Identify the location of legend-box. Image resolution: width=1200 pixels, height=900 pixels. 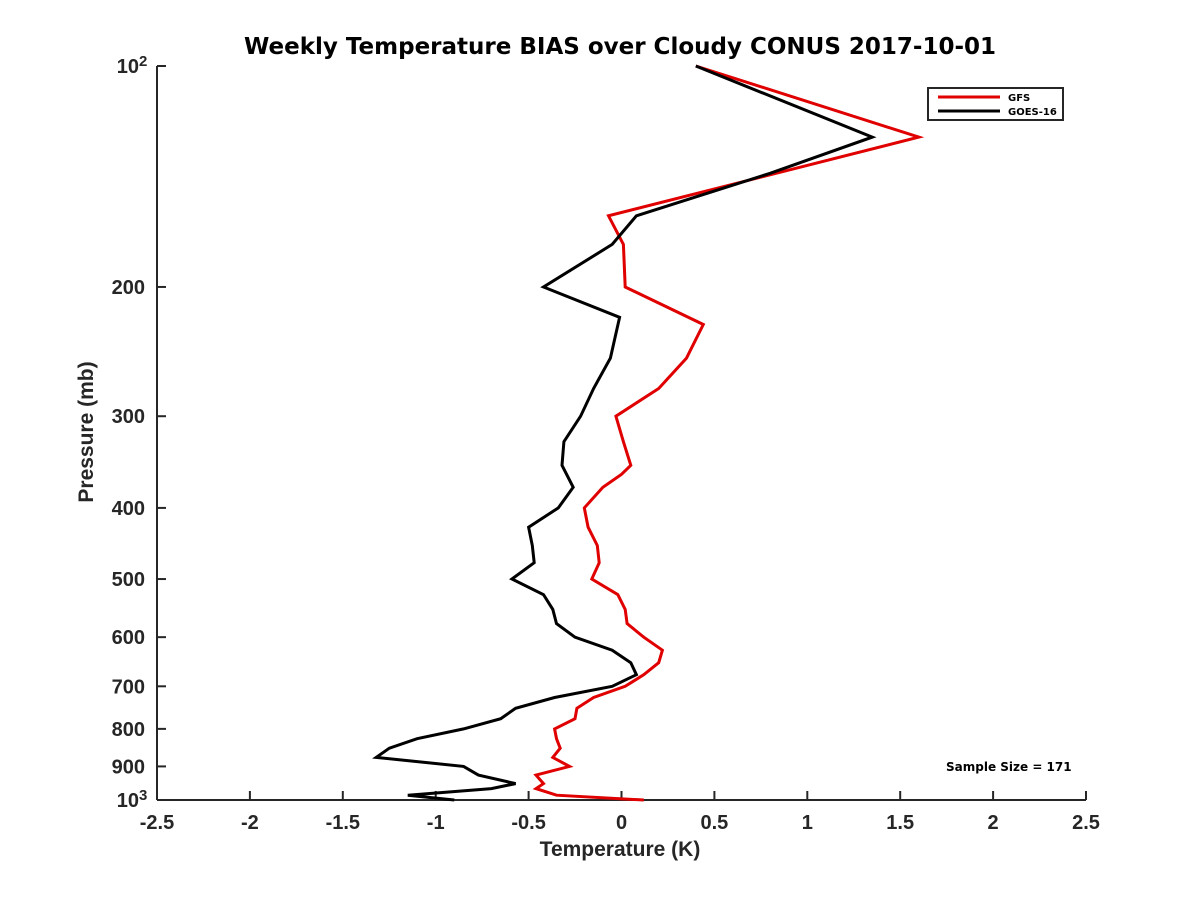
(995, 104).